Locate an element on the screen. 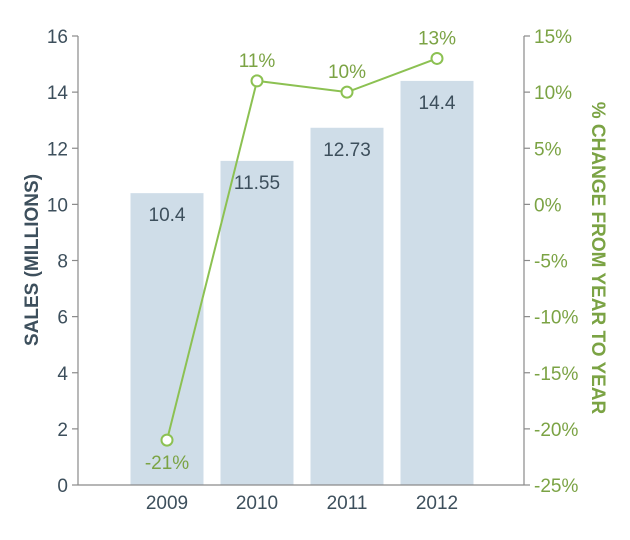  bar-value-label: 12.73 is located at coordinates (347, 150).